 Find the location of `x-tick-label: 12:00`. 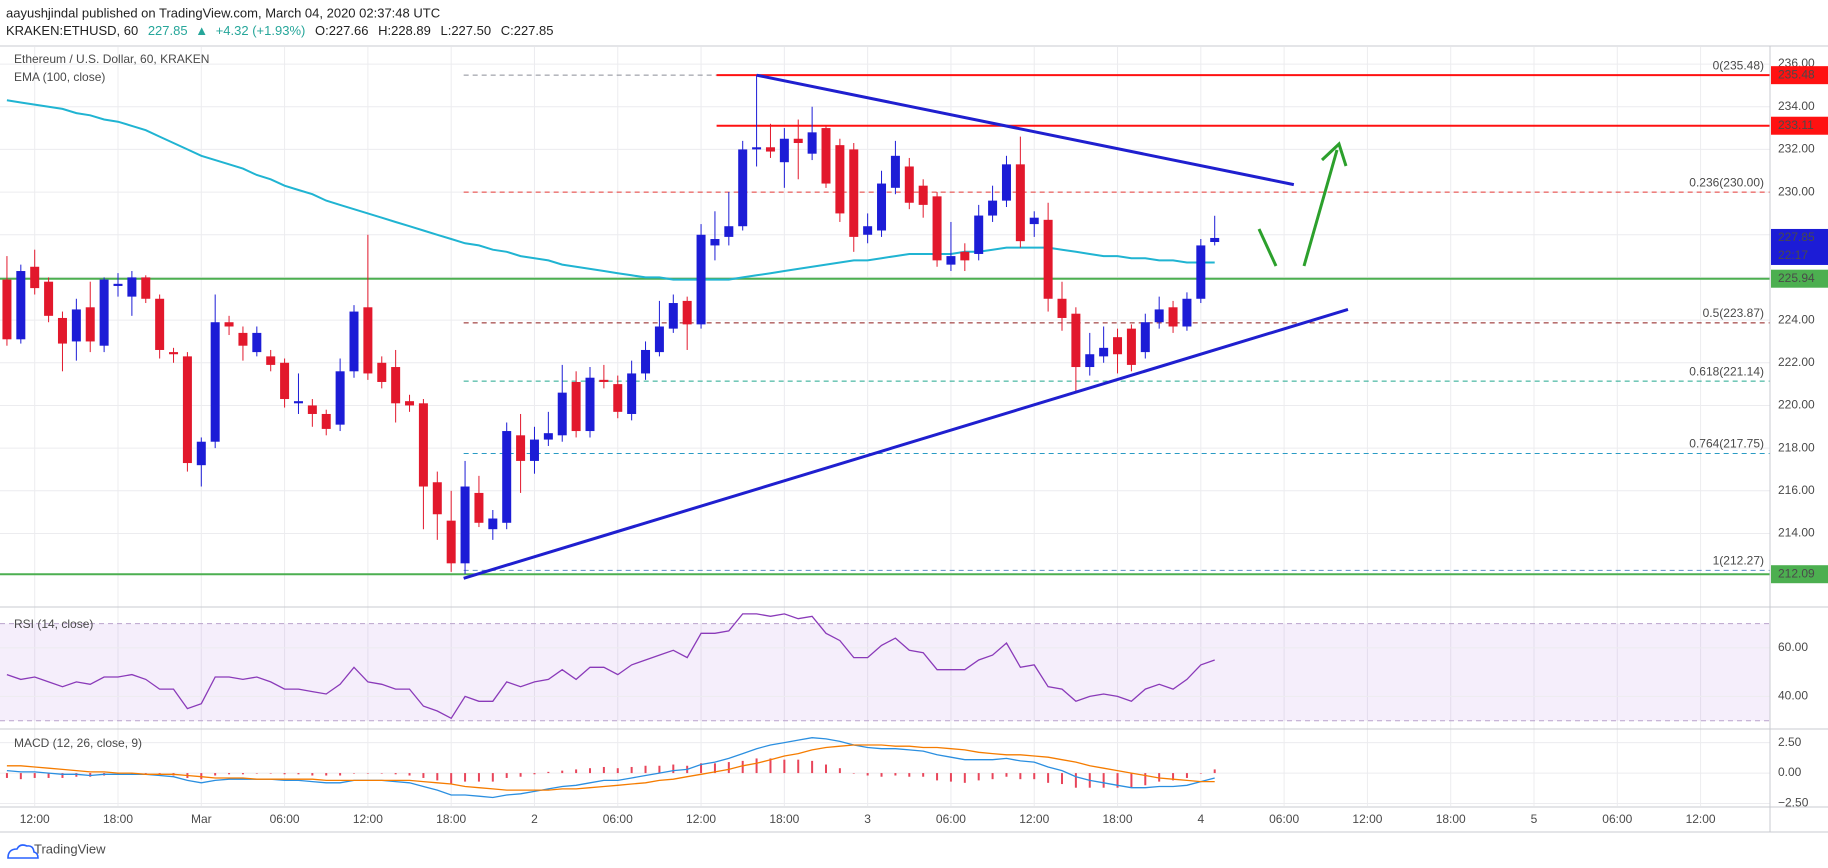

x-tick-label: 12:00 is located at coordinates (35, 819).